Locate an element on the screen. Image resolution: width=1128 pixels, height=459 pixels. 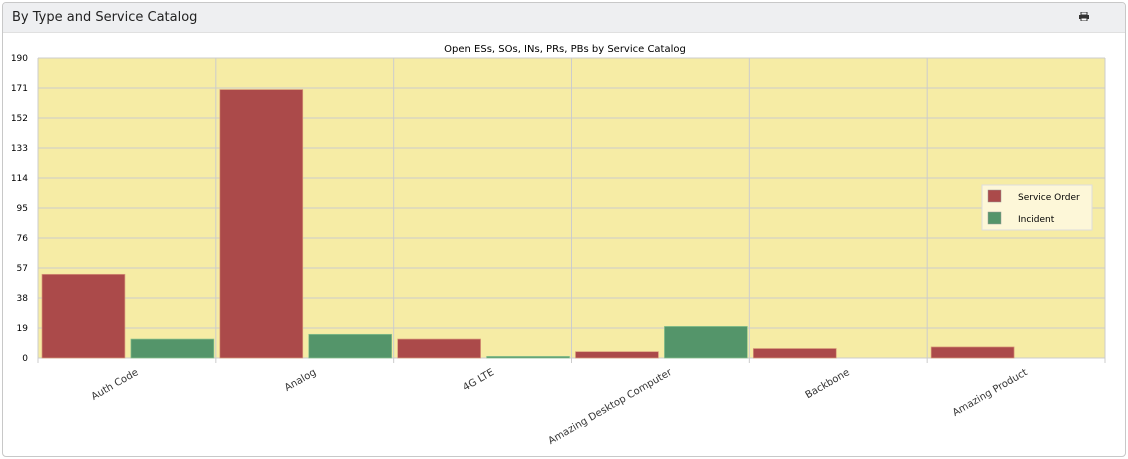
y-tick-label: 19 is located at coordinates (23, 329).